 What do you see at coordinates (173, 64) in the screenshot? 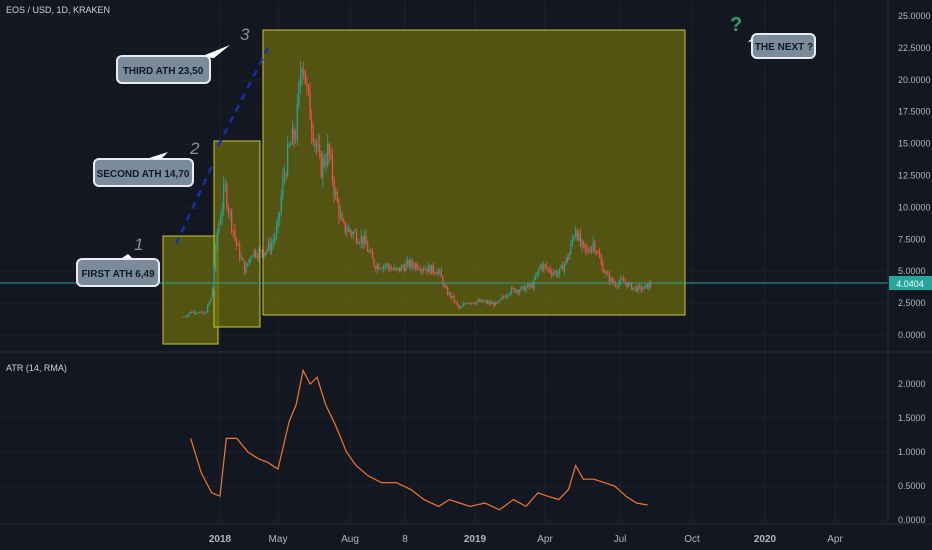
I see `callout-third-ath: THIRD ATH 23,50` at bounding box center [173, 64].